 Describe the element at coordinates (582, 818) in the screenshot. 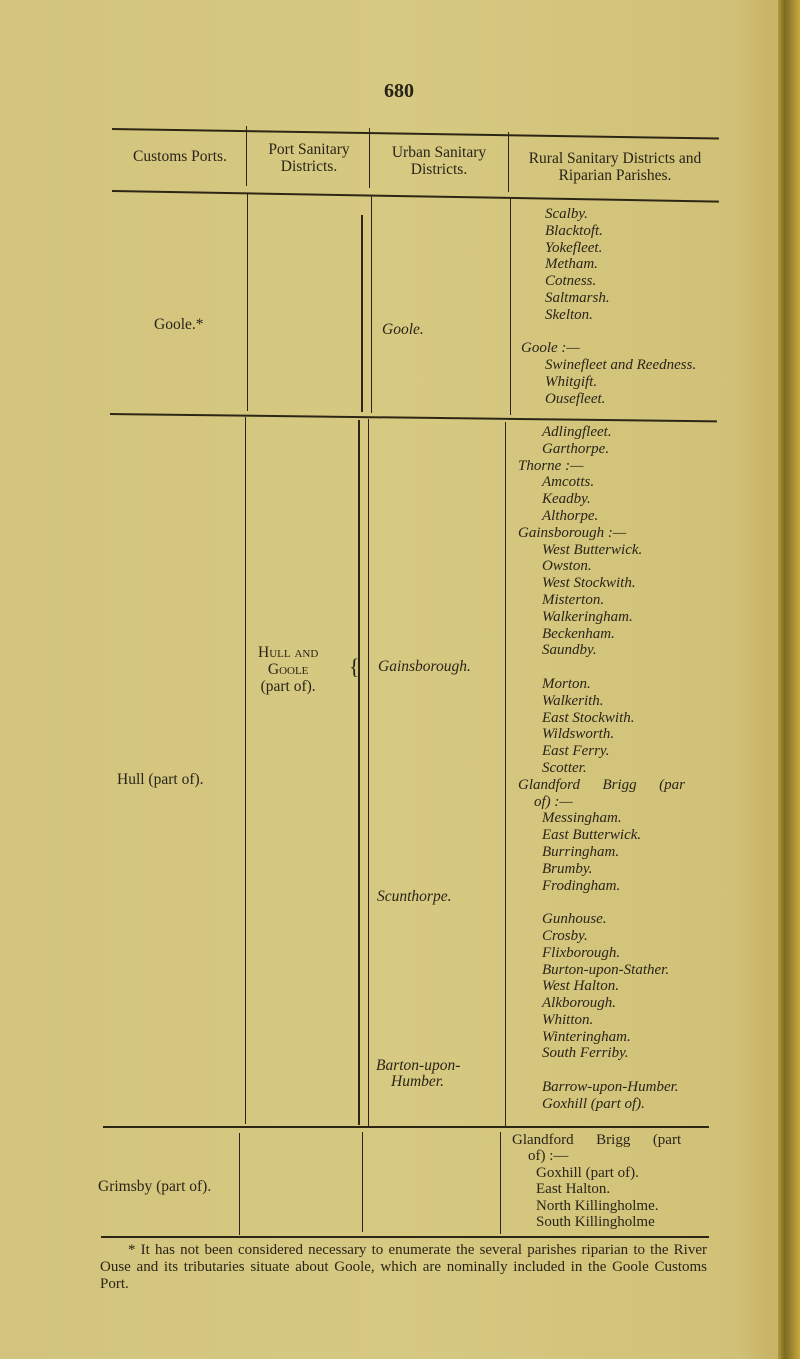

I see `parish-item: Messingham.` at that location.